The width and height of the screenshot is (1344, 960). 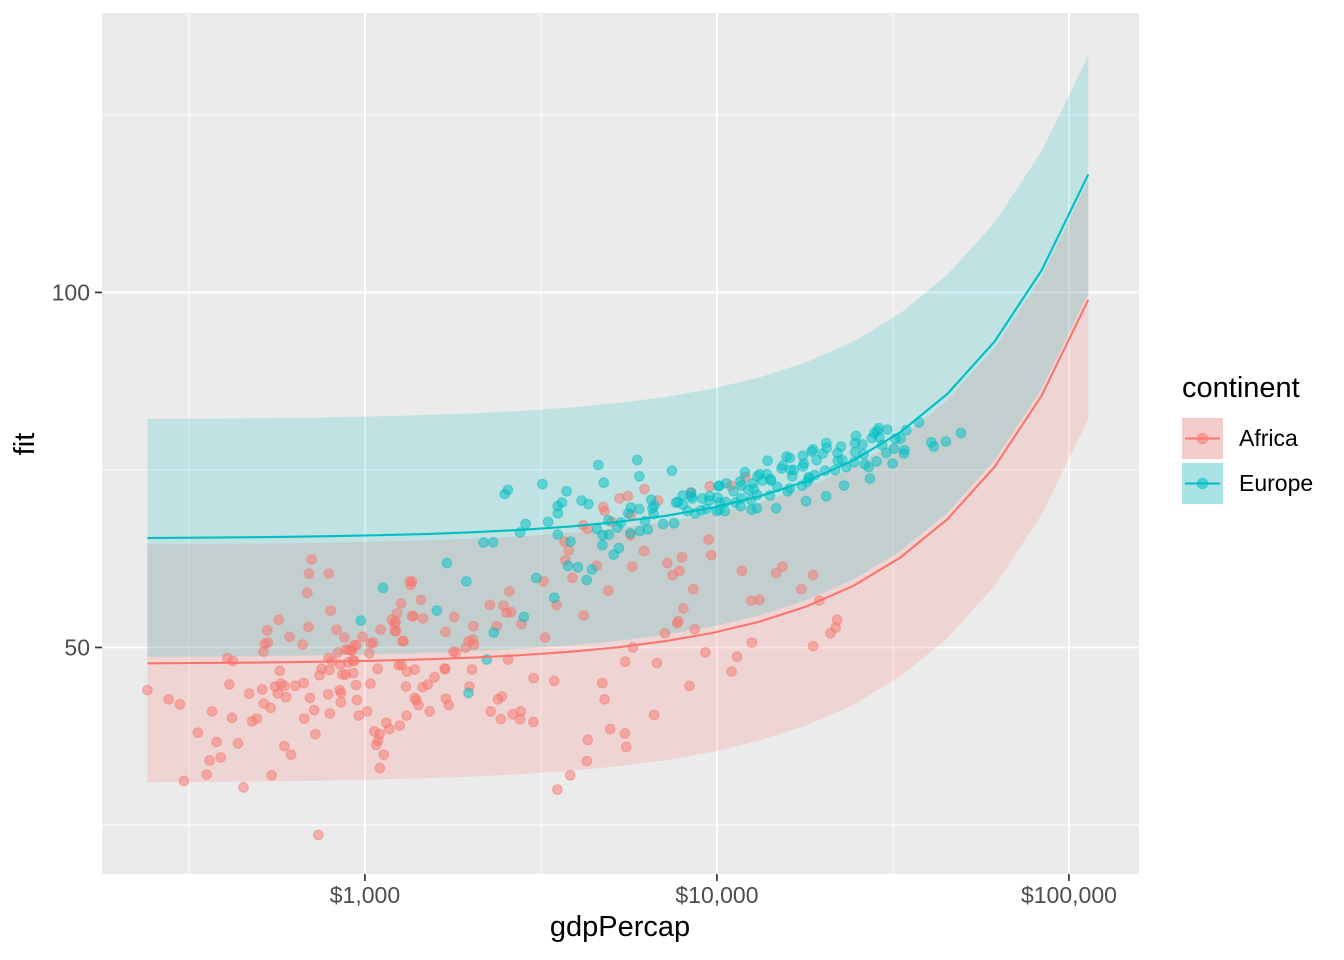 I want to click on y-tick-label: 100, so click(x=71, y=292).